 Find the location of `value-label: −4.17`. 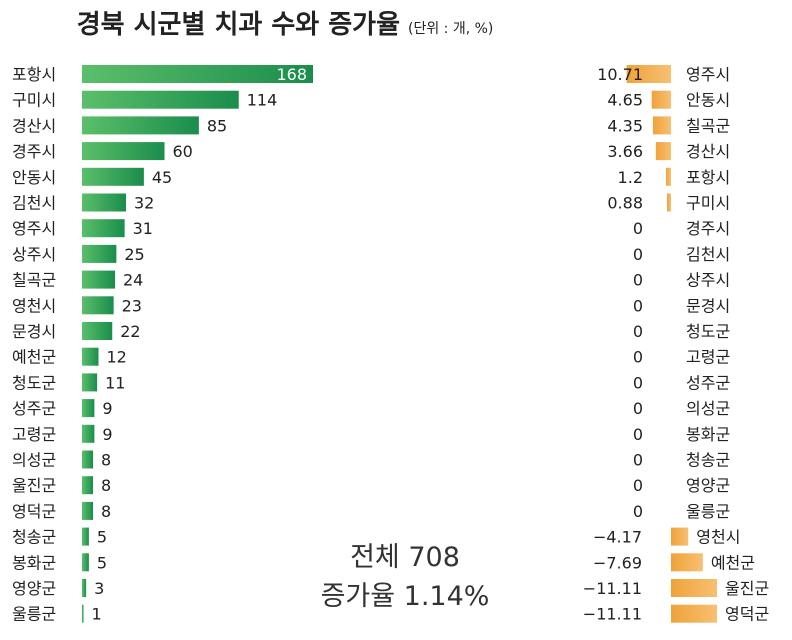

value-label: −4.17 is located at coordinates (617, 537).